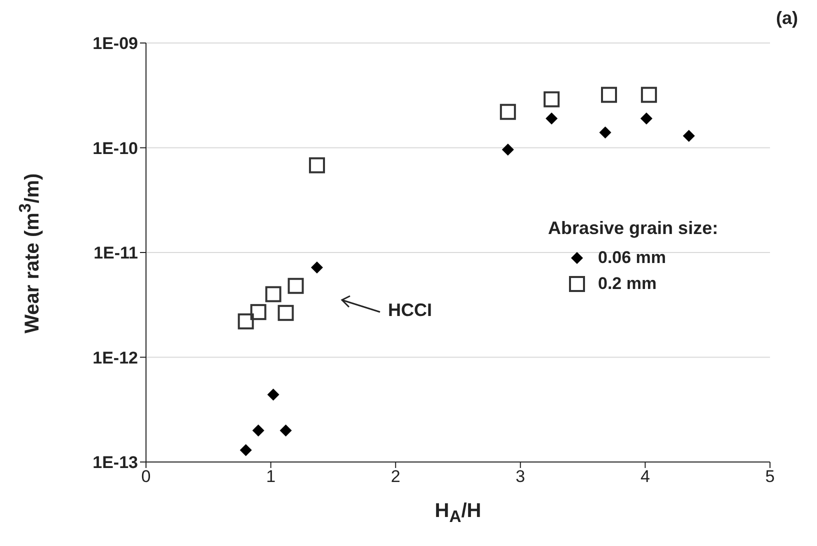  What do you see at coordinates (410, 310) in the screenshot?
I see `annotation: HCCI` at bounding box center [410, 310].